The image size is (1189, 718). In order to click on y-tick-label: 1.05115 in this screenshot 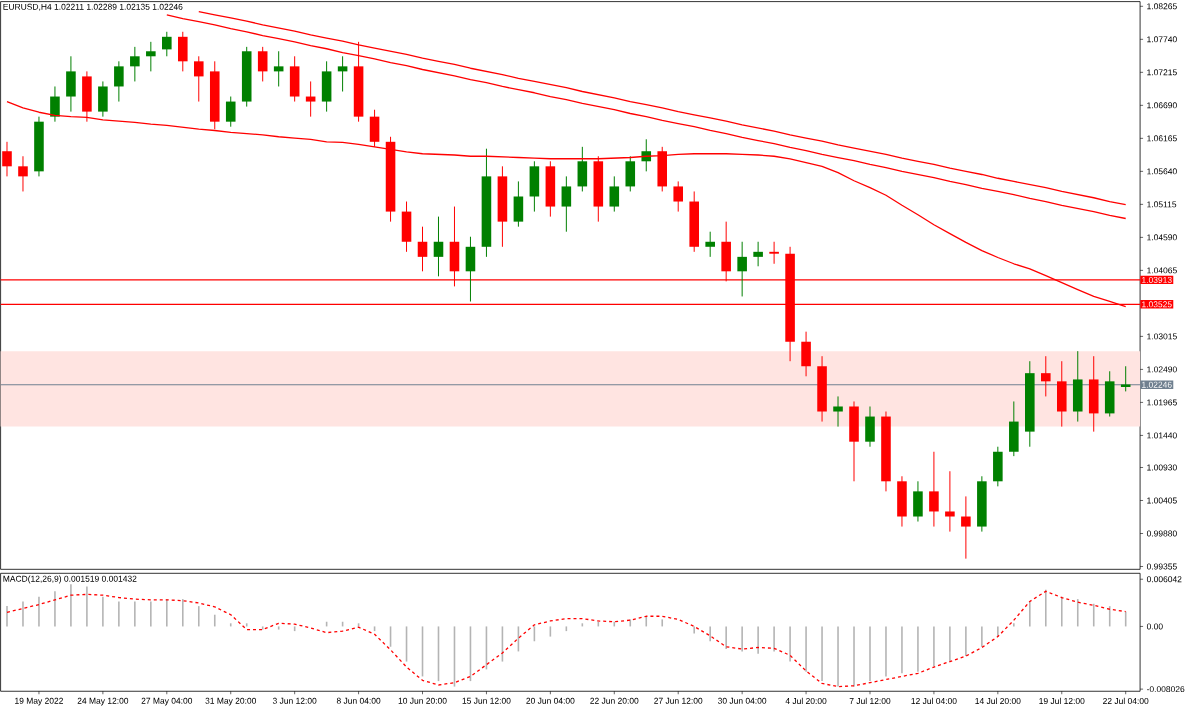, I will do `click(1162, 204)`.